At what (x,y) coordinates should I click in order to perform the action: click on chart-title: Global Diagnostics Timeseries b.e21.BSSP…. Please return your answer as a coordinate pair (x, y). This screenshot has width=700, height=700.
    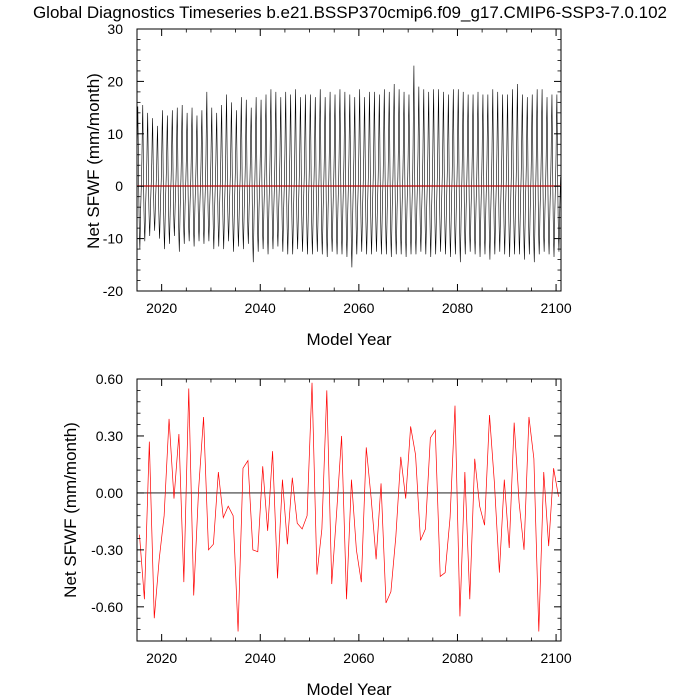
    Looking at the image, I should click on (350, 12).